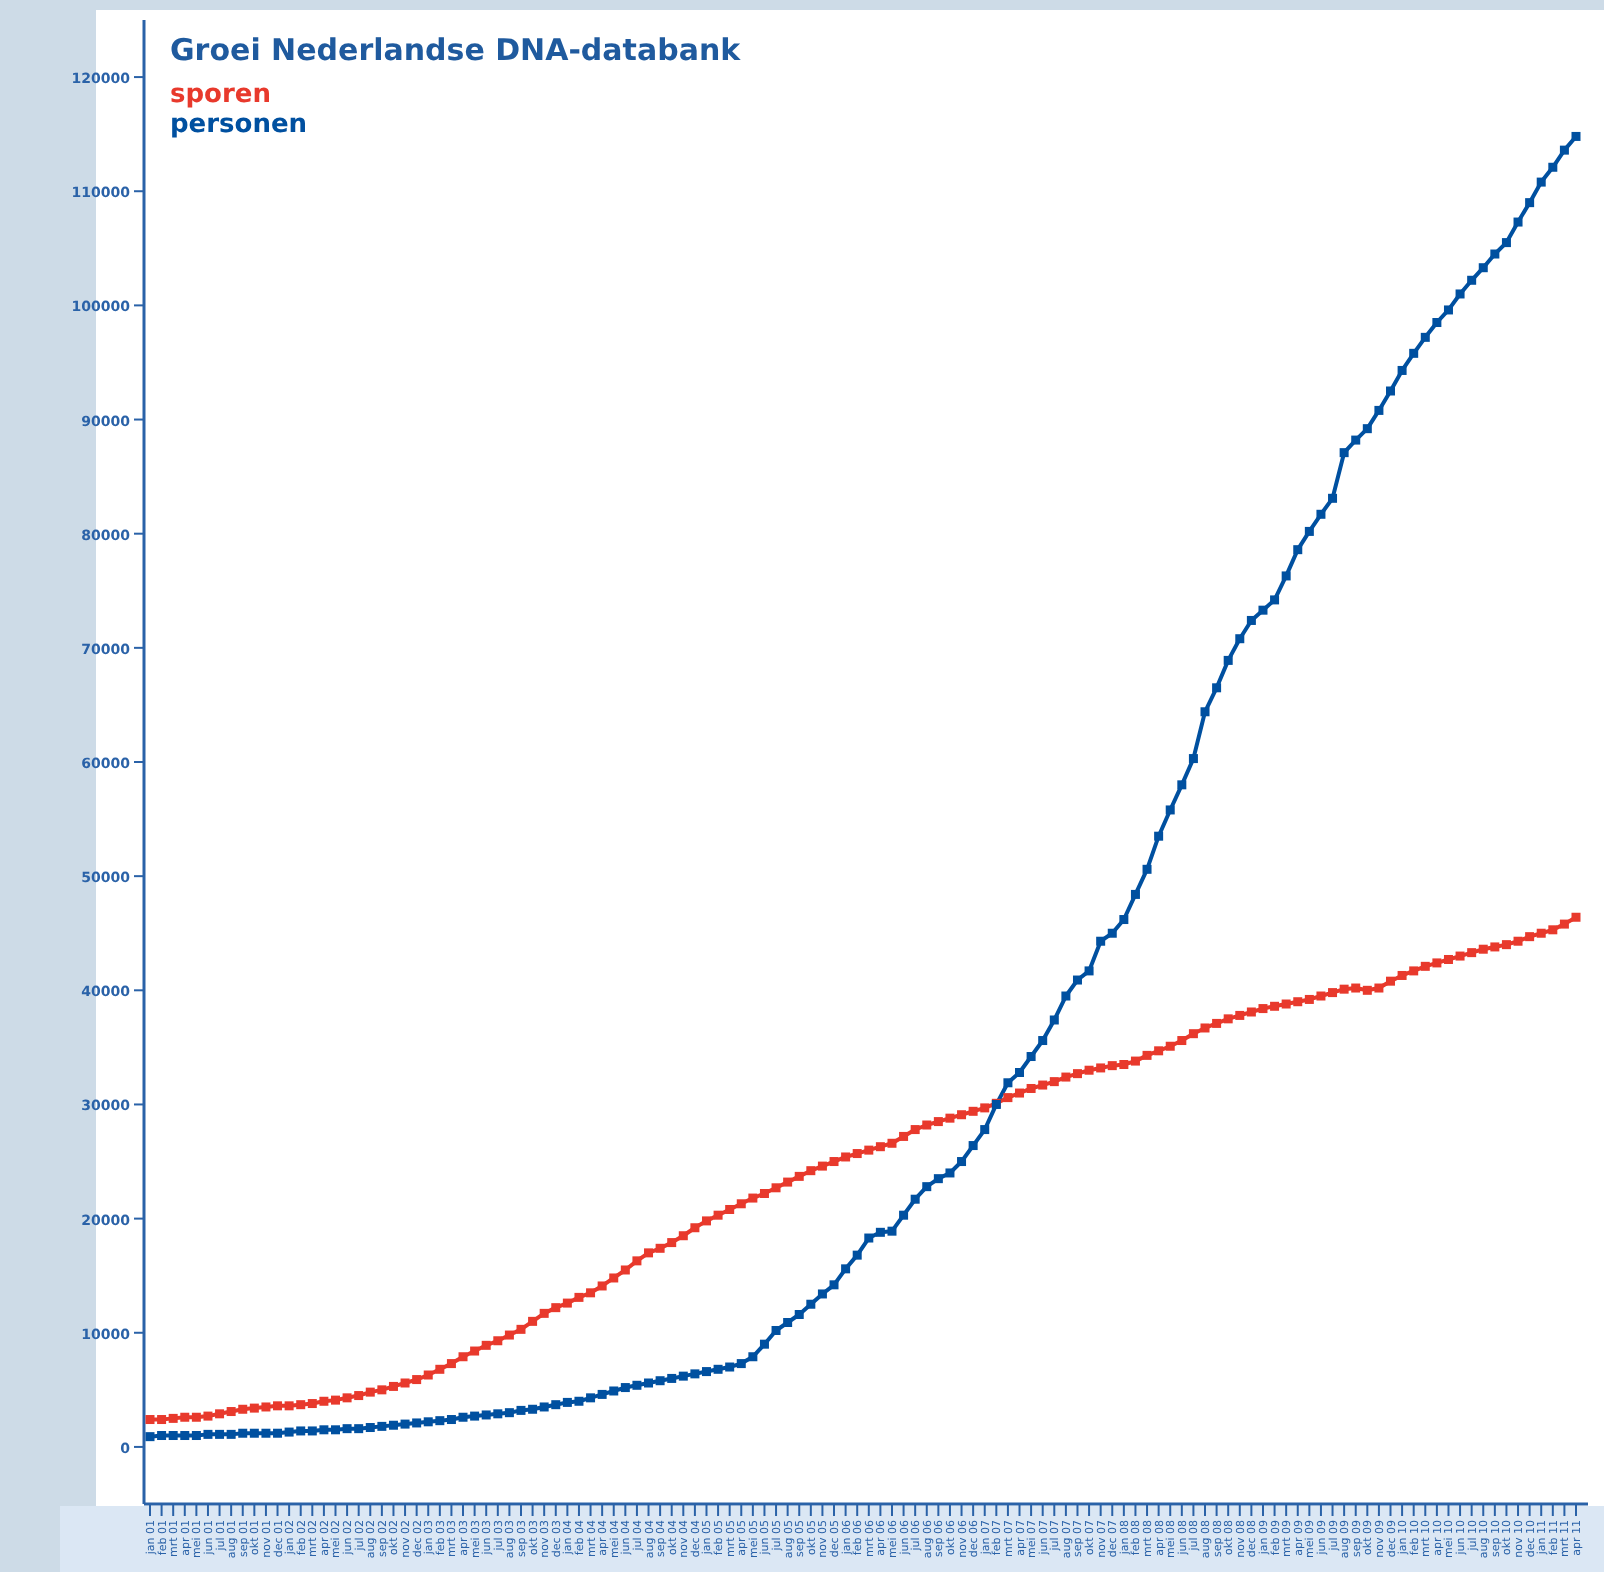 The width and height of the screenshot is (1604, 1572). I want to click on text: personen, so click(239, 125).